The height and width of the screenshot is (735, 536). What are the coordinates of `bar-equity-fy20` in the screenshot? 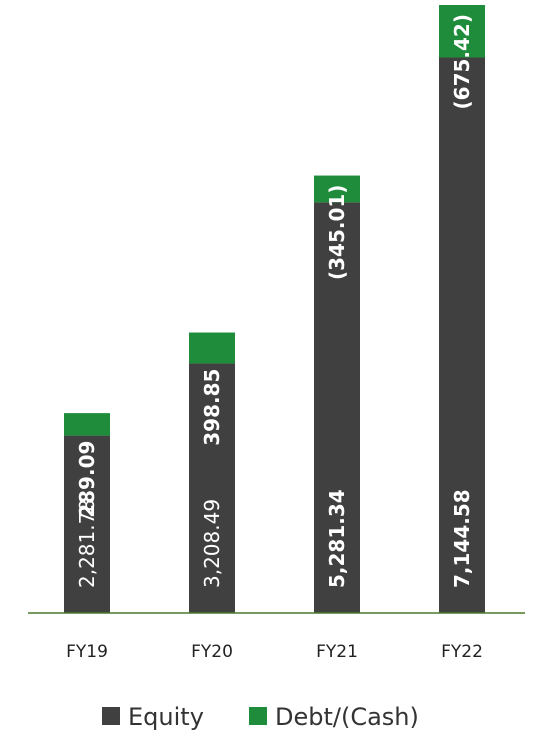 It's located at (212, 488).